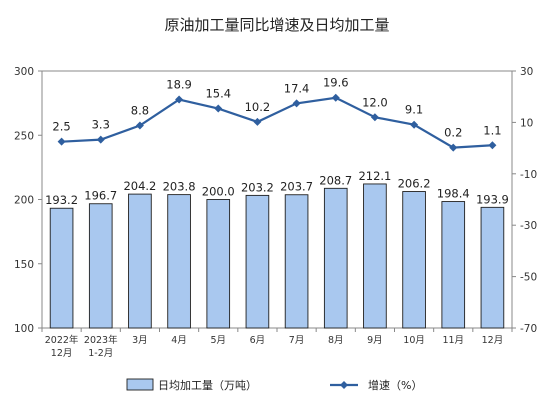  I want to click on chart-title: 原油加工量同比增速及日均加工量, so click(276, 25).